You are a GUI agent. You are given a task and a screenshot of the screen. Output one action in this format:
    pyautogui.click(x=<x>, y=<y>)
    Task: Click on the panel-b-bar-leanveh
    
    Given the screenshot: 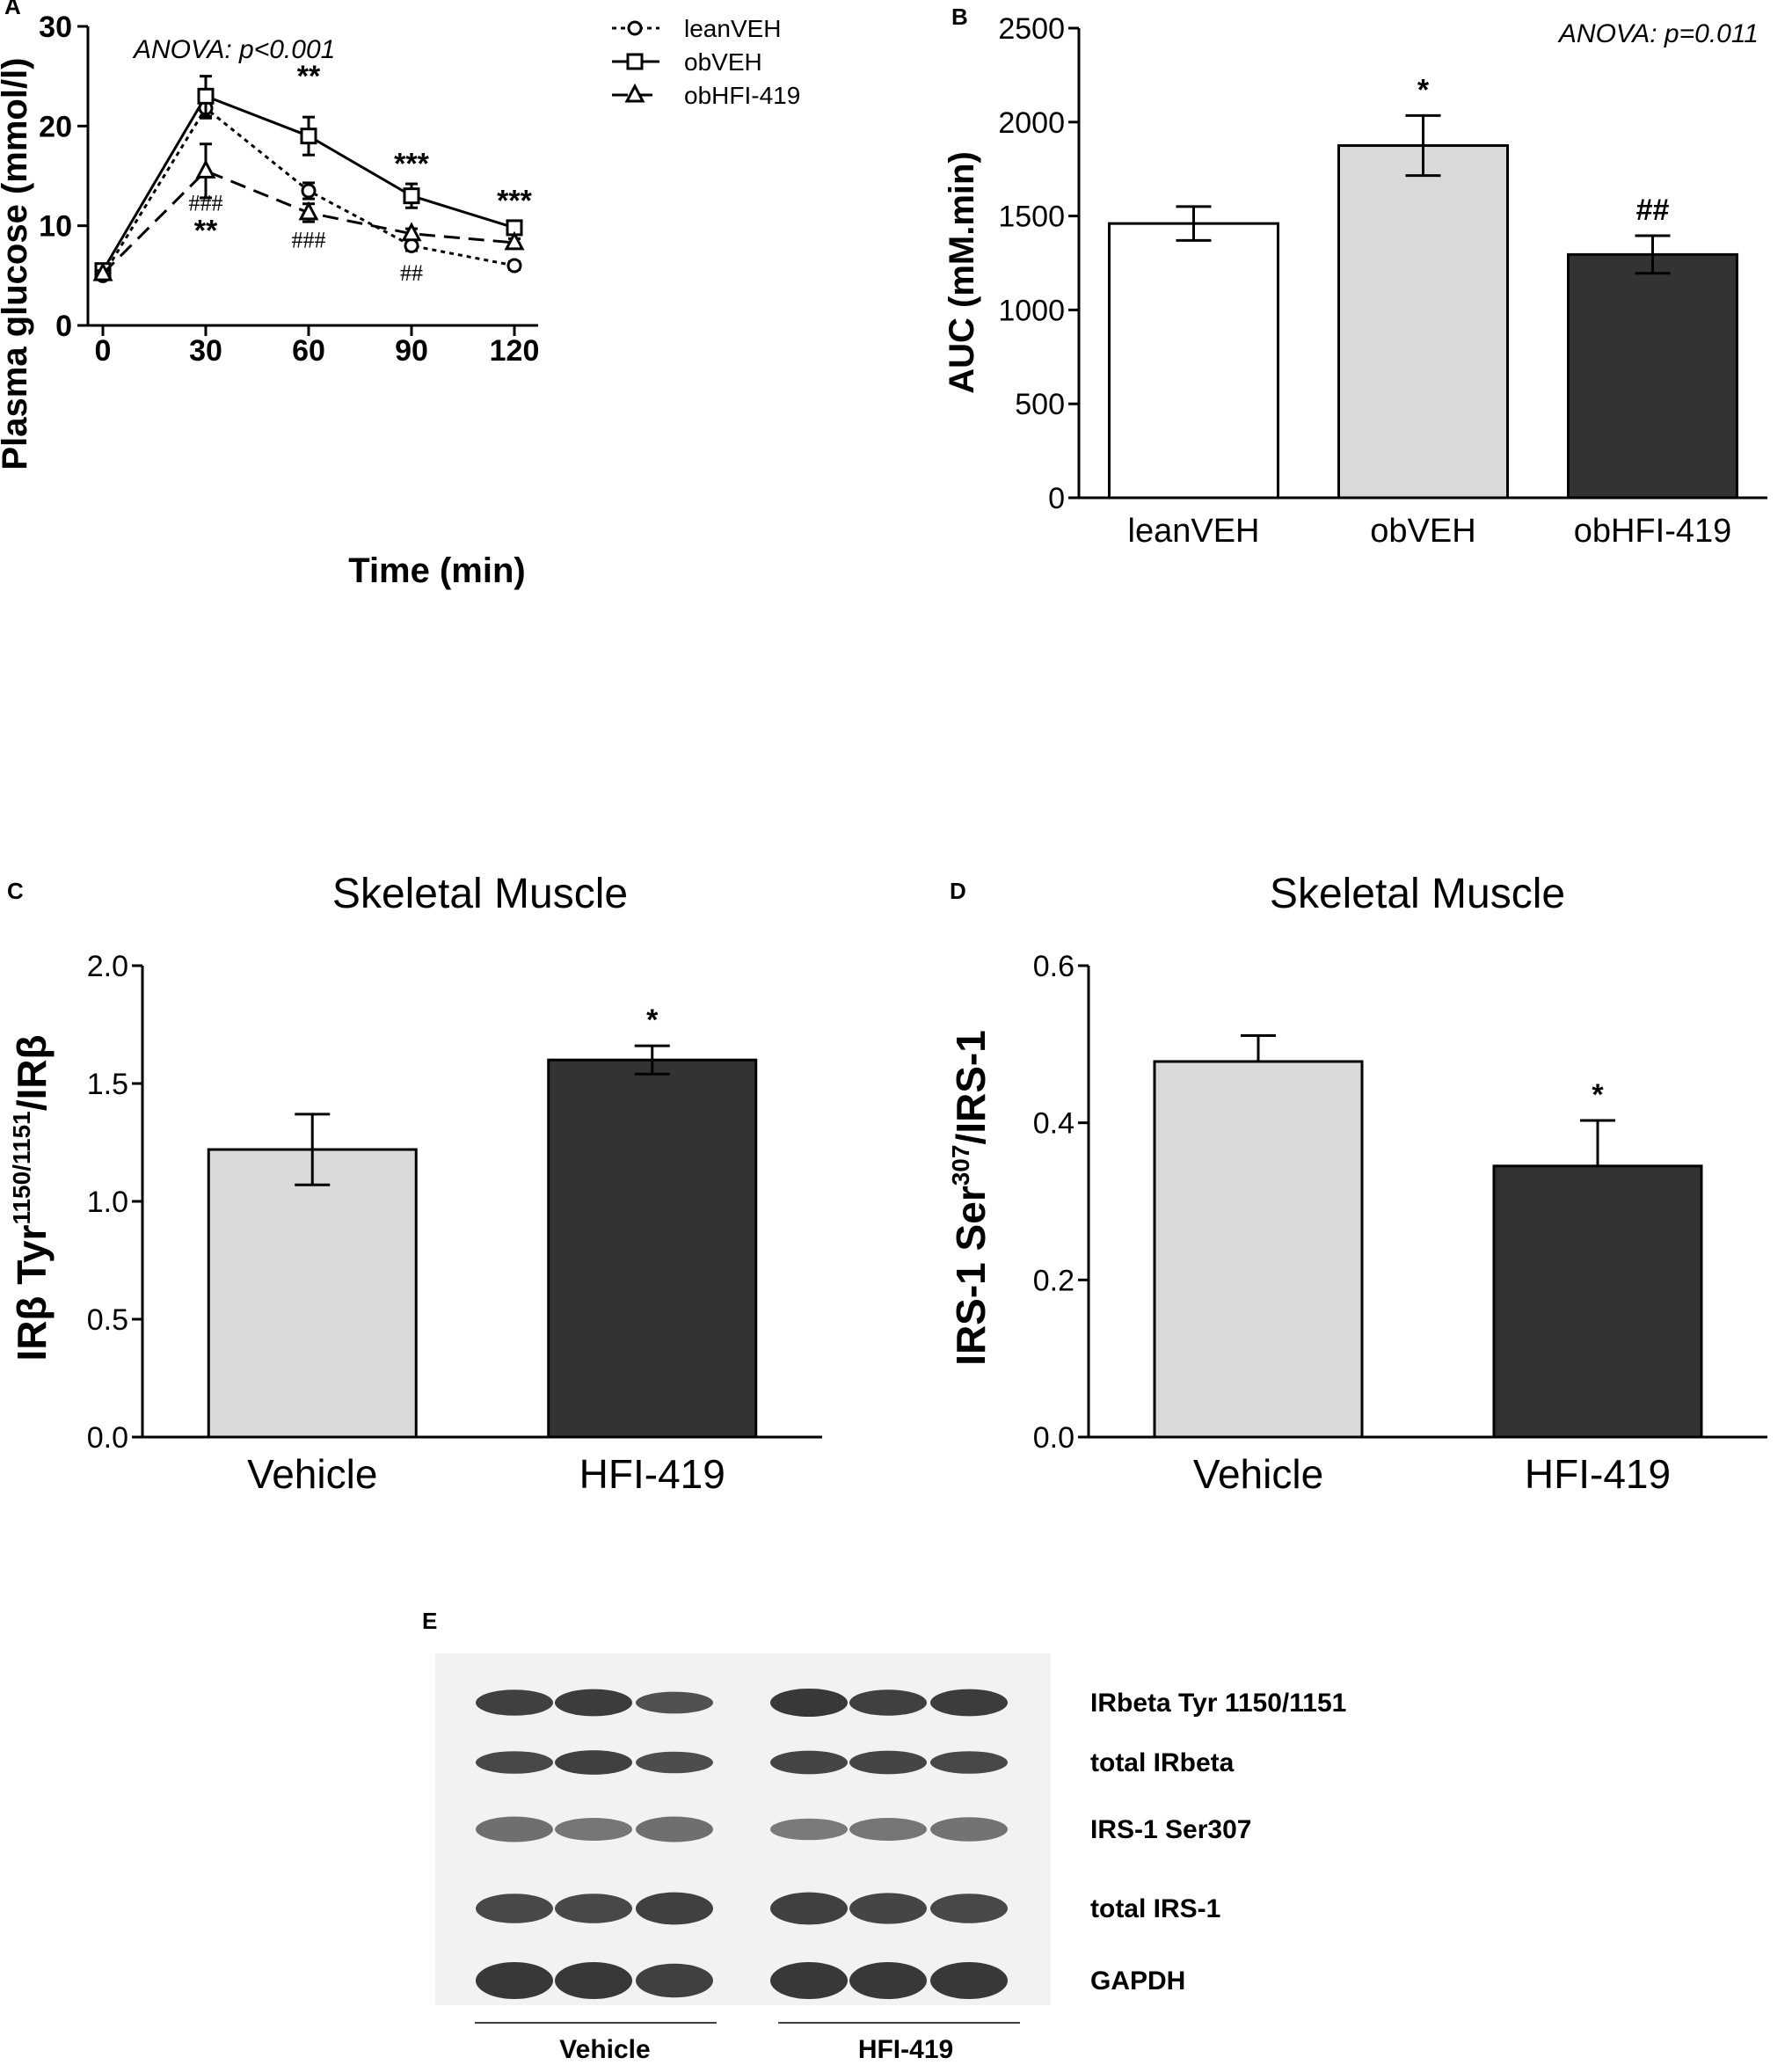 What is the action you would take?
    pyautogui.click(x=1193, y=361)
    